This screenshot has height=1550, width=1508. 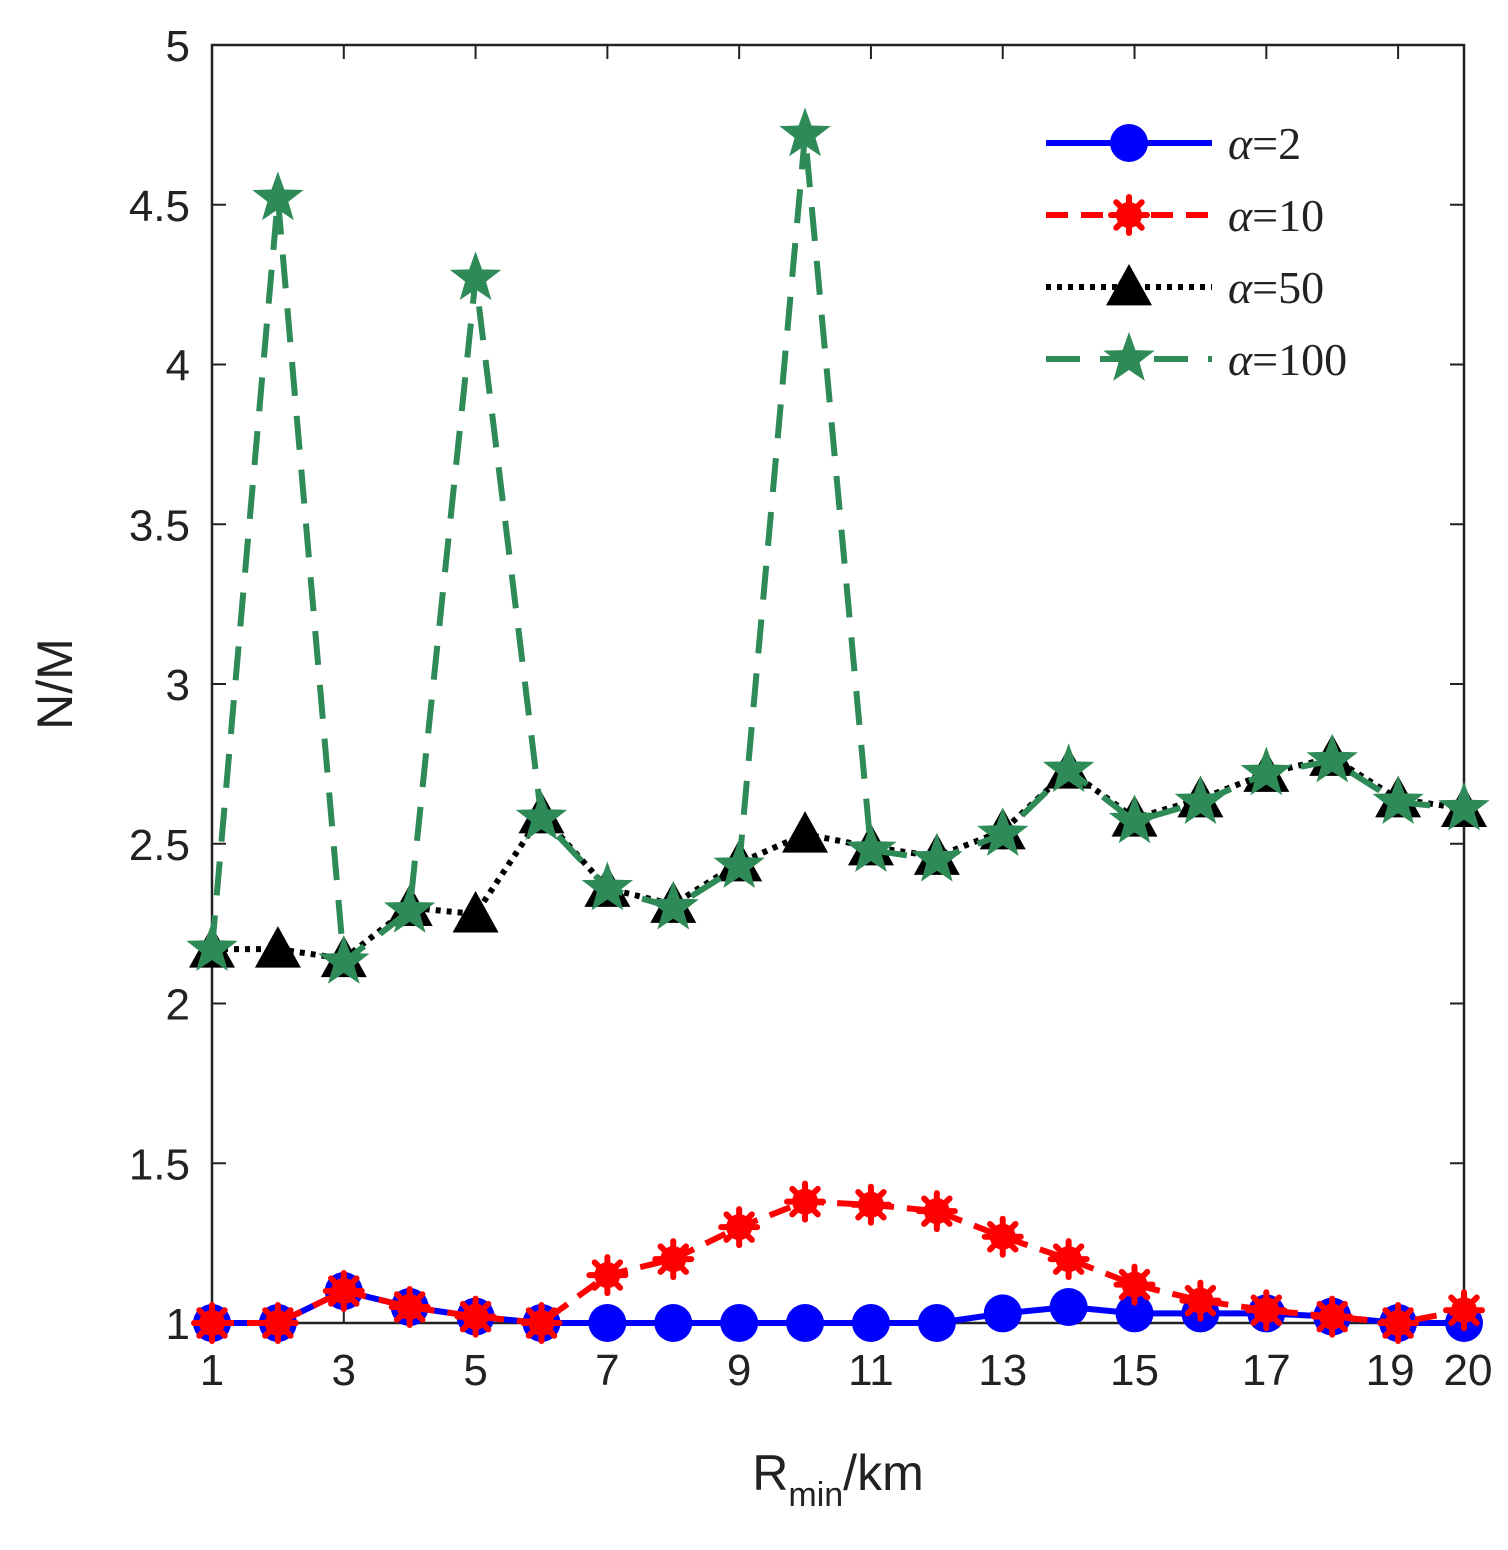 I want to click on x-axis-label-sub: min, so click(x=815, y=1495).